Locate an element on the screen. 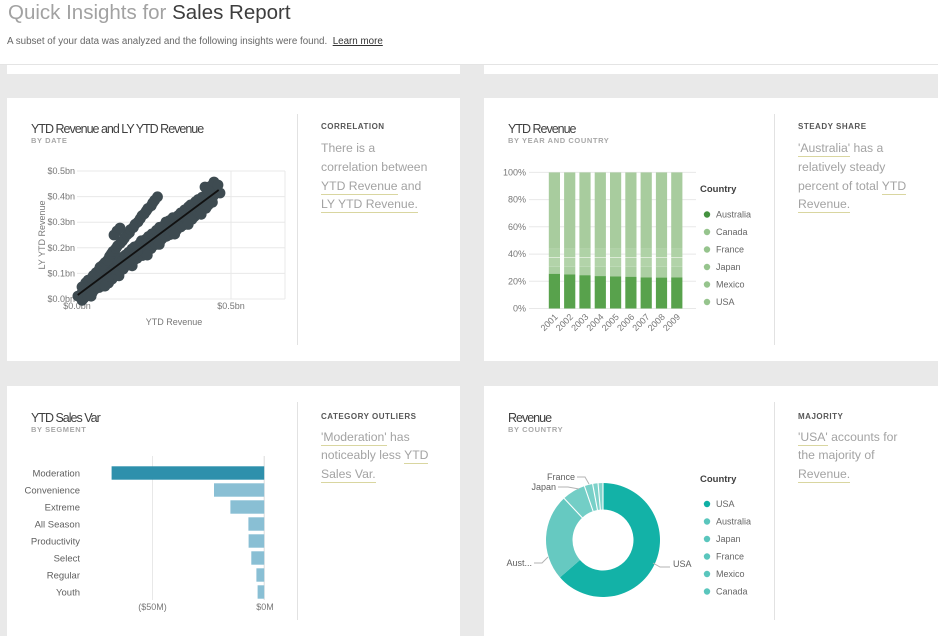 The height and width of the screenshot is (636, 938). svg-text: 0% is located at coordinates (519, 309).